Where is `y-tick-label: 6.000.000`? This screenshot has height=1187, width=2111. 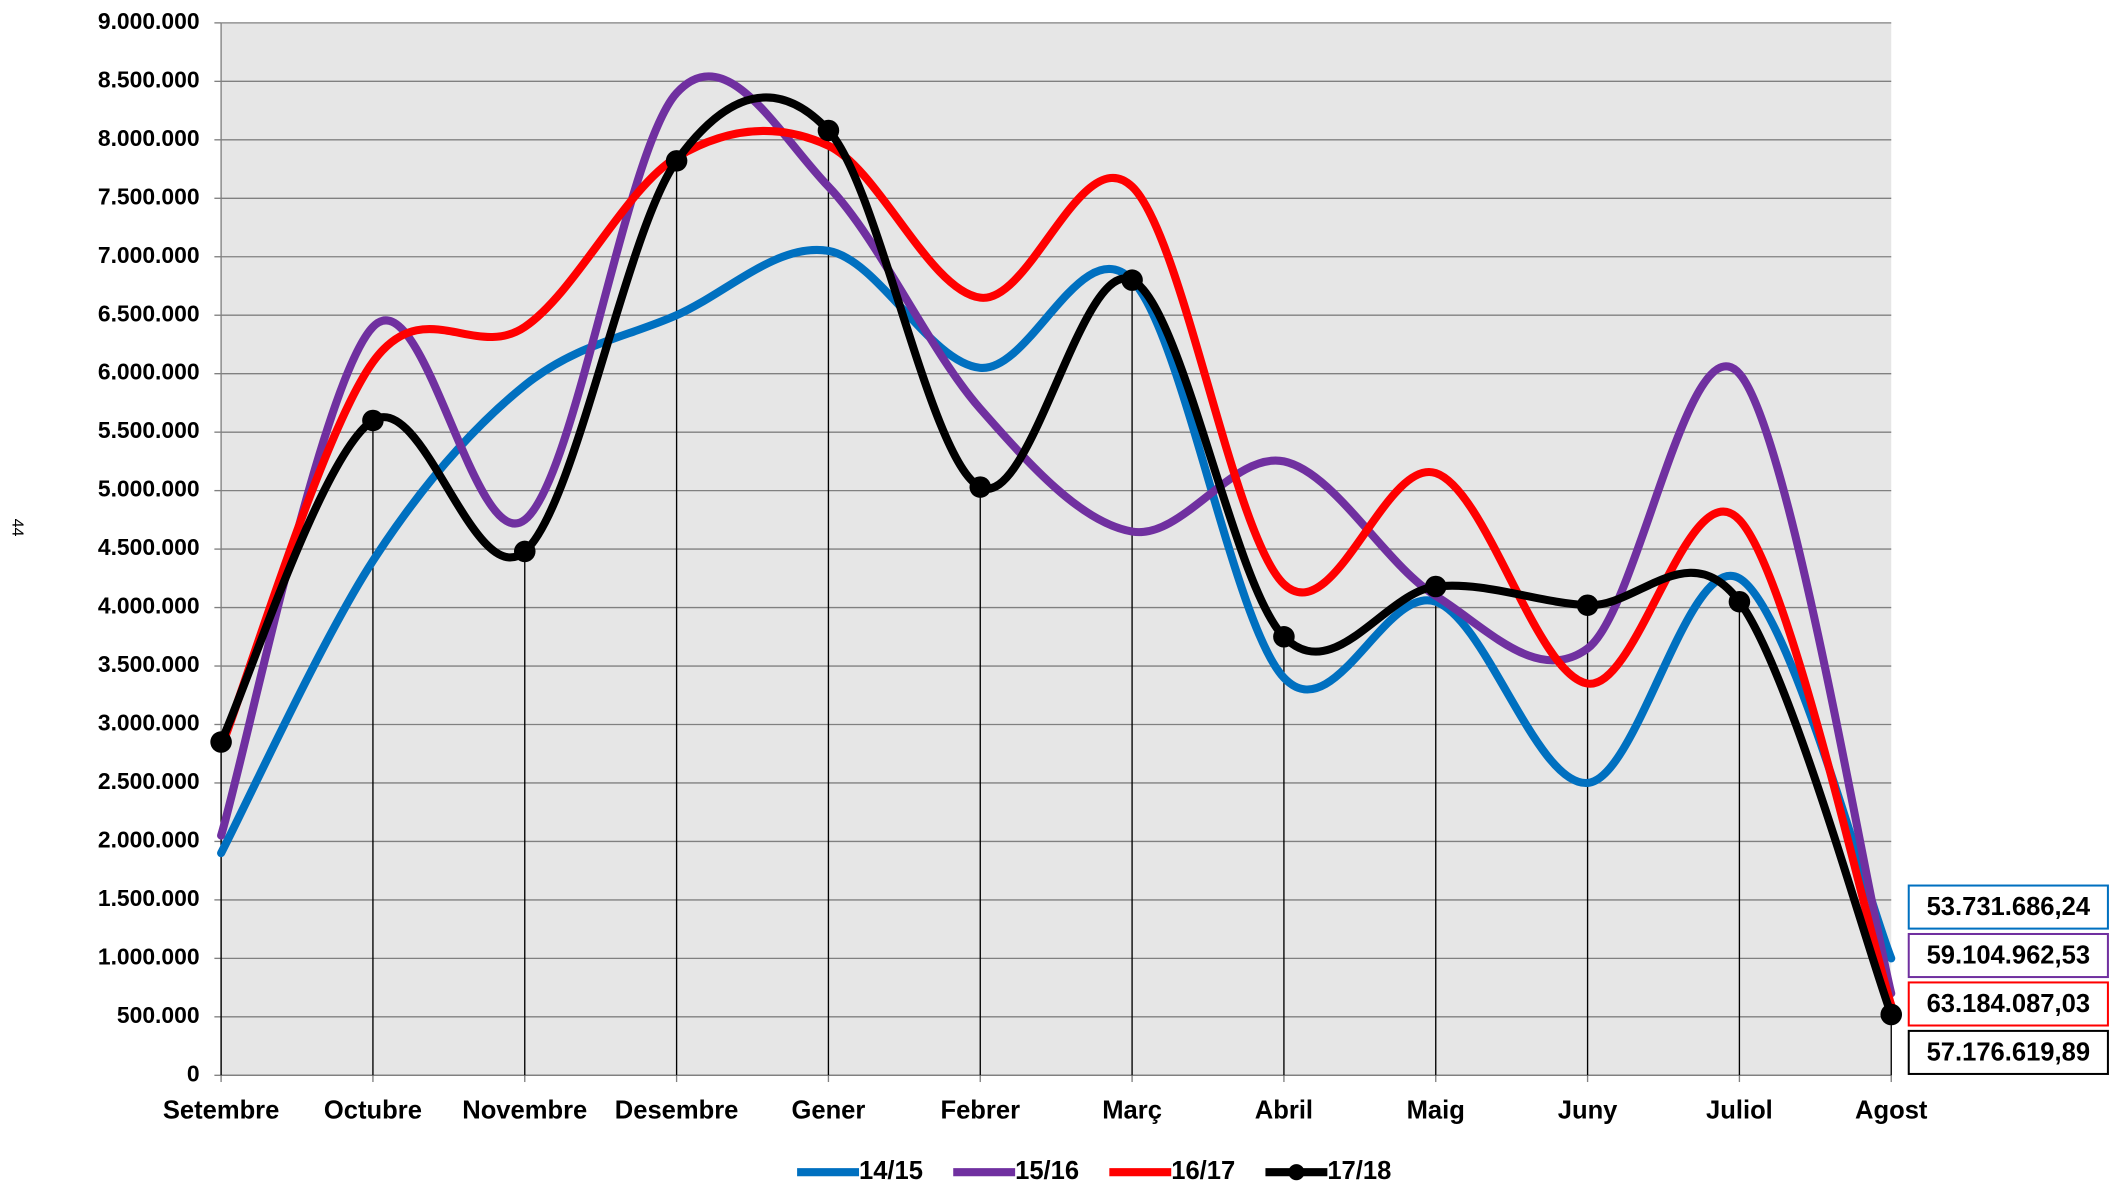 y-tick-label: 6.000.000 is located at coordinates (149, 372).